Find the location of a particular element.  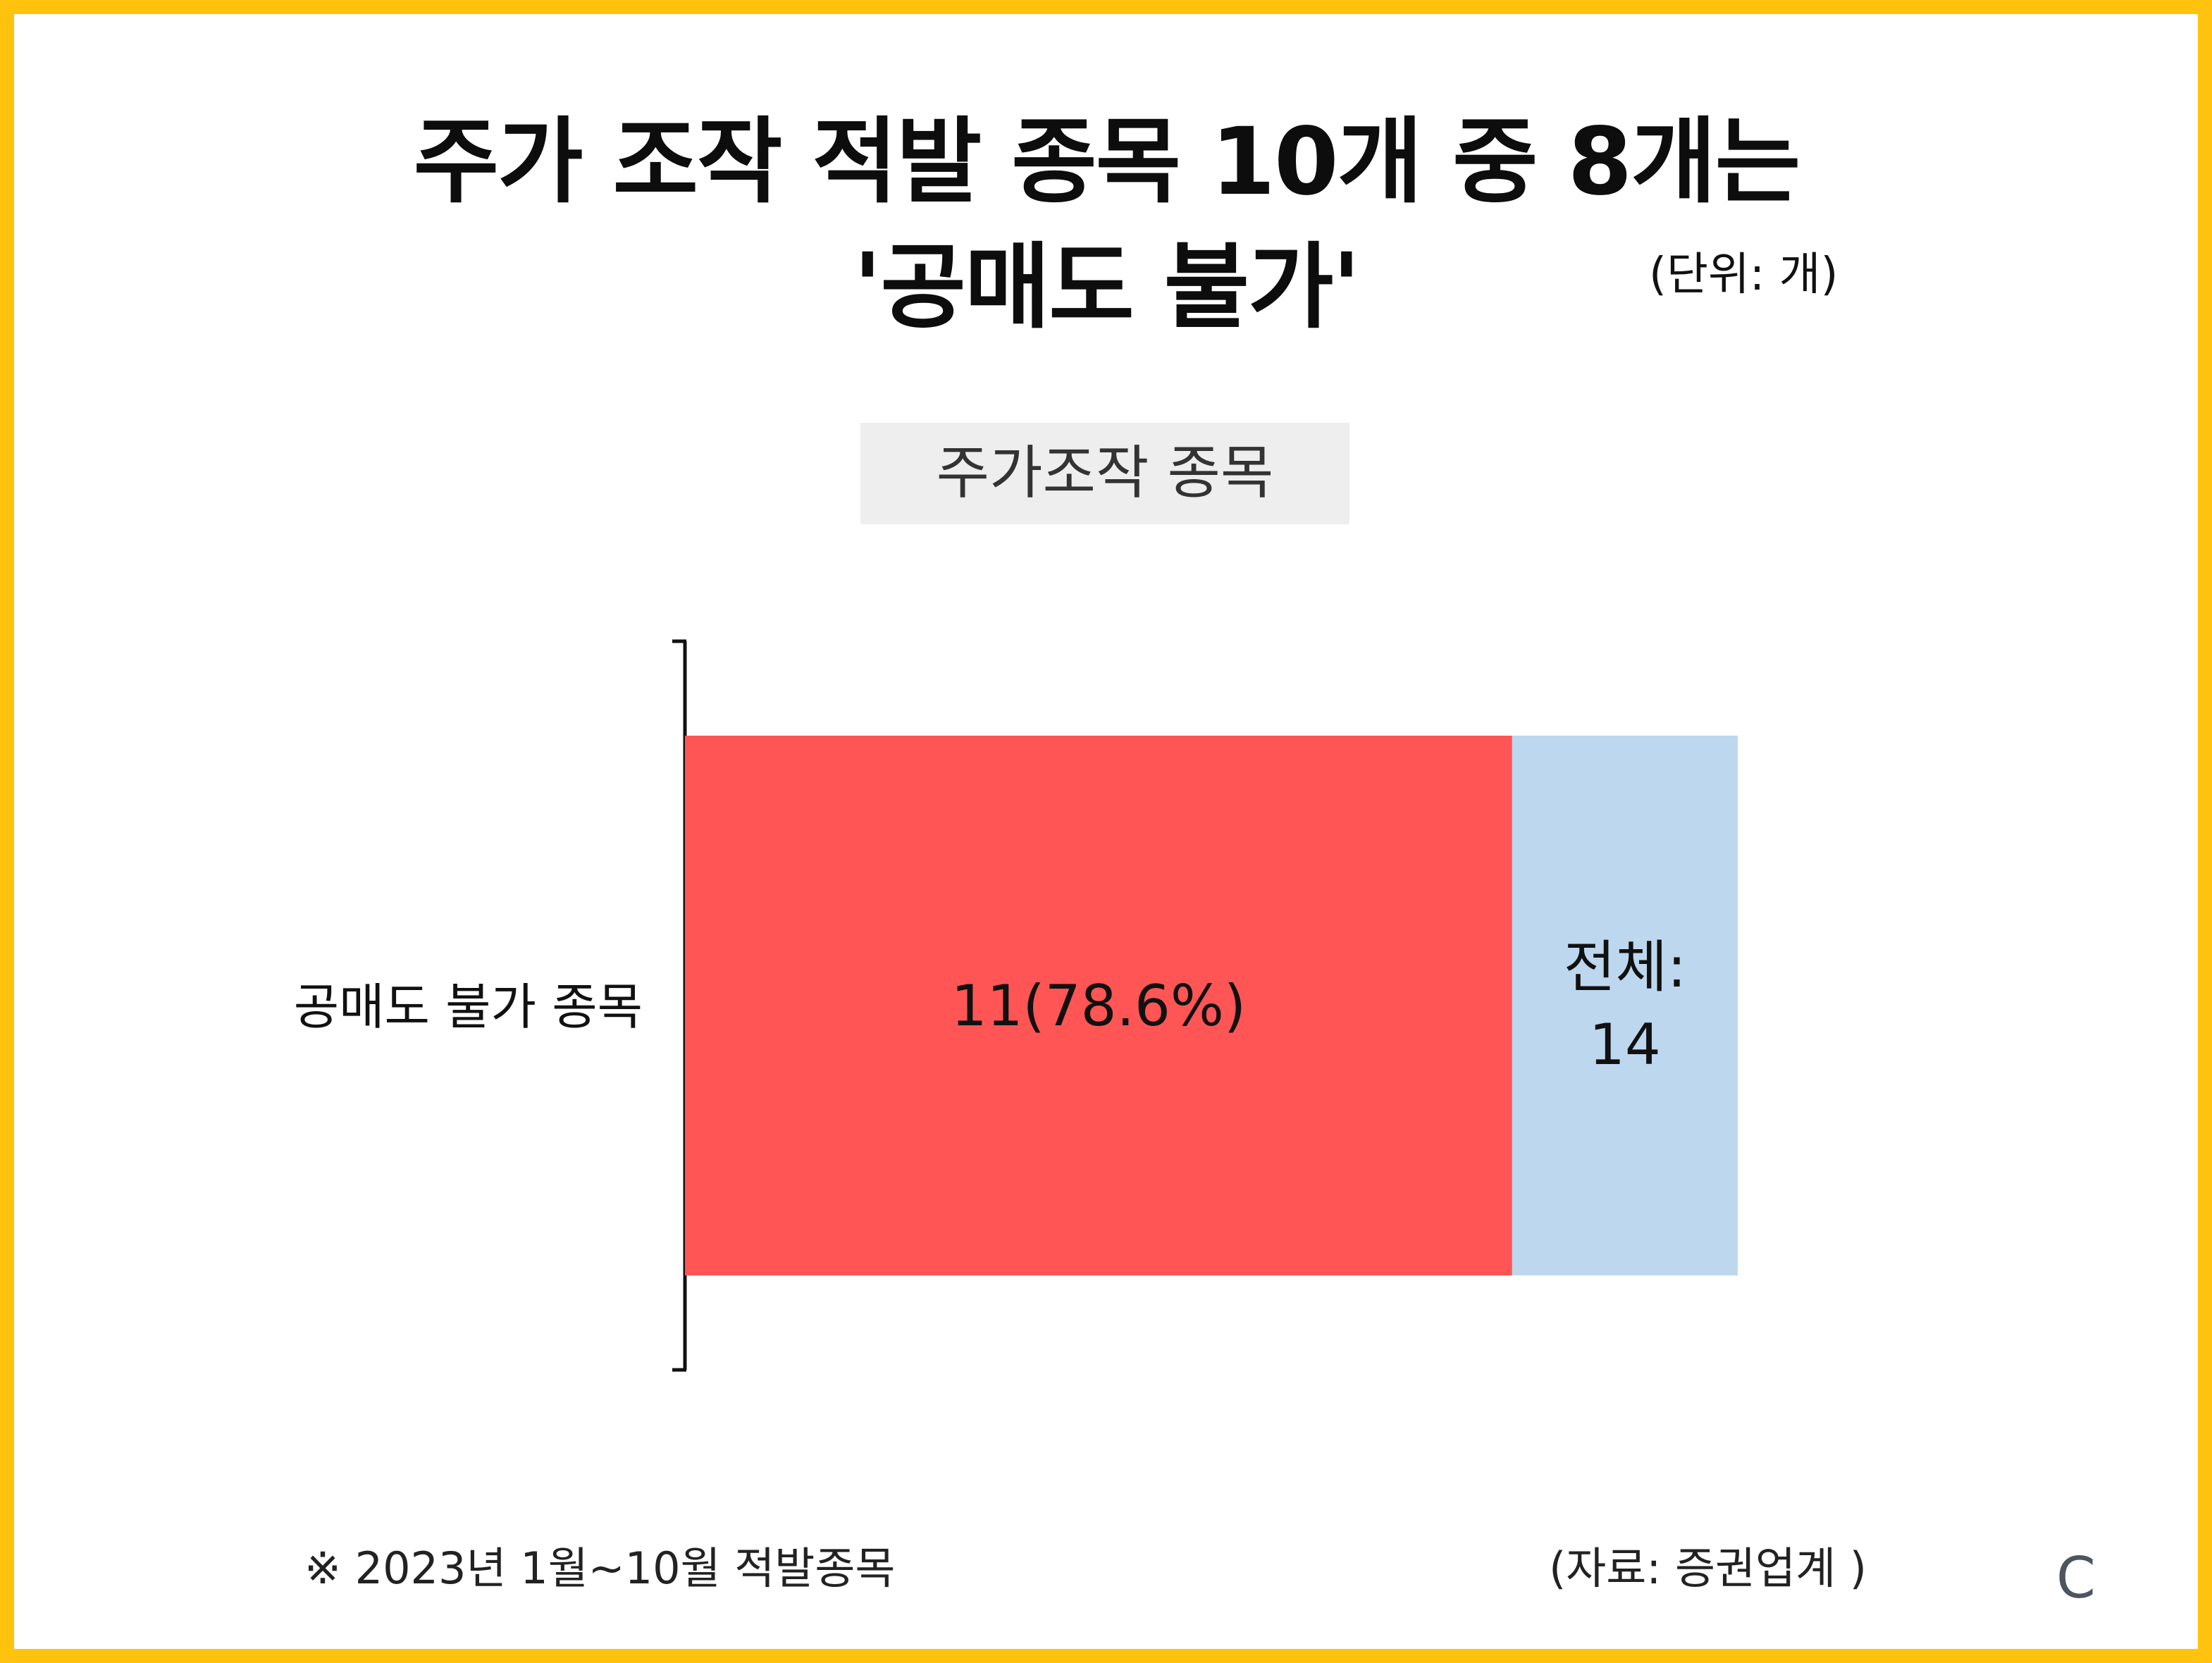

bar-value-label-1: 11(78.6%) is located at coordinates (1098, 1006).